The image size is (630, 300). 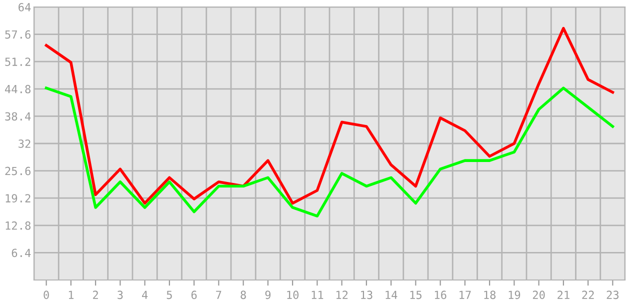 What do you see at coordinates (24, 144) in the screenshot?
I see `y-tick-label: 32` at bounding box center [24, 144].